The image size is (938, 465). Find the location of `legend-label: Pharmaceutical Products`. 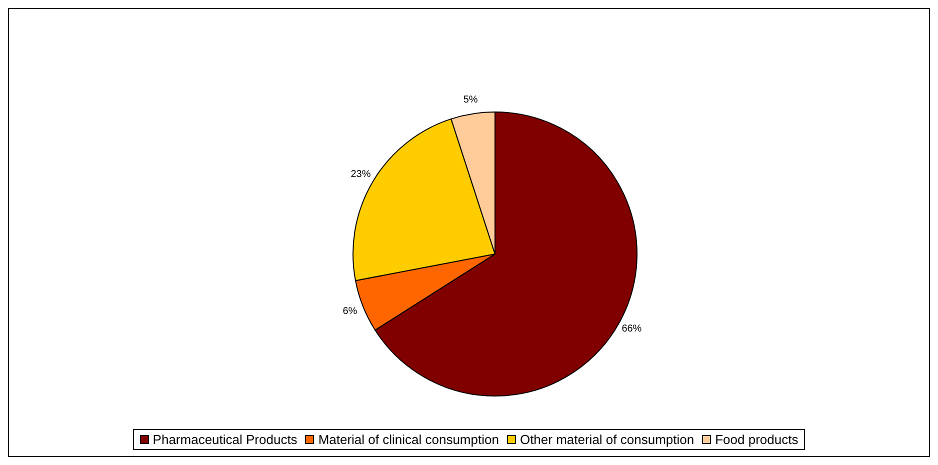

legend-label: Pharmaceutical Products is located at coordinates (225, 439).